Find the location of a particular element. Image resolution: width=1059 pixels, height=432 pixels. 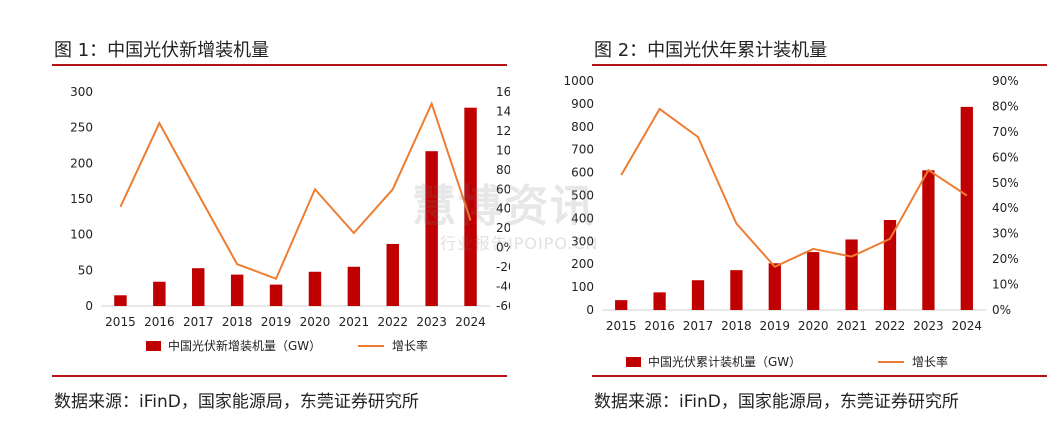

y-tick-label: 600 is located at coordinates (582, 173).